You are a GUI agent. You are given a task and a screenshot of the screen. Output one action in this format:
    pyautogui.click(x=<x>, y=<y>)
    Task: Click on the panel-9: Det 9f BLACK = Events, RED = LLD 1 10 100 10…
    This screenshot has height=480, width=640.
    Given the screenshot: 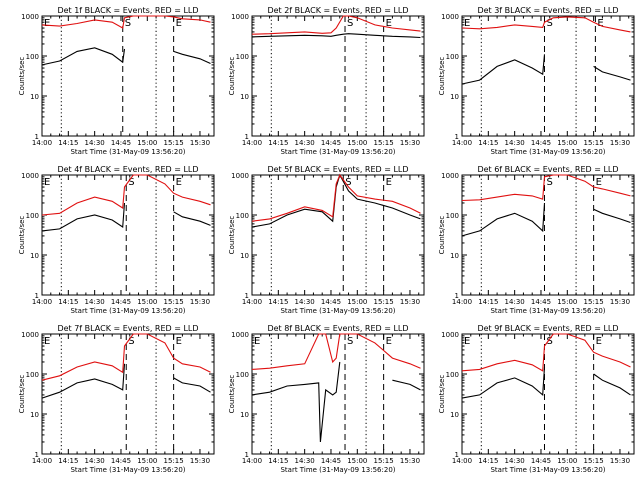 What is the action you would take?
    pyautogui.click(x=536, y=399)
    